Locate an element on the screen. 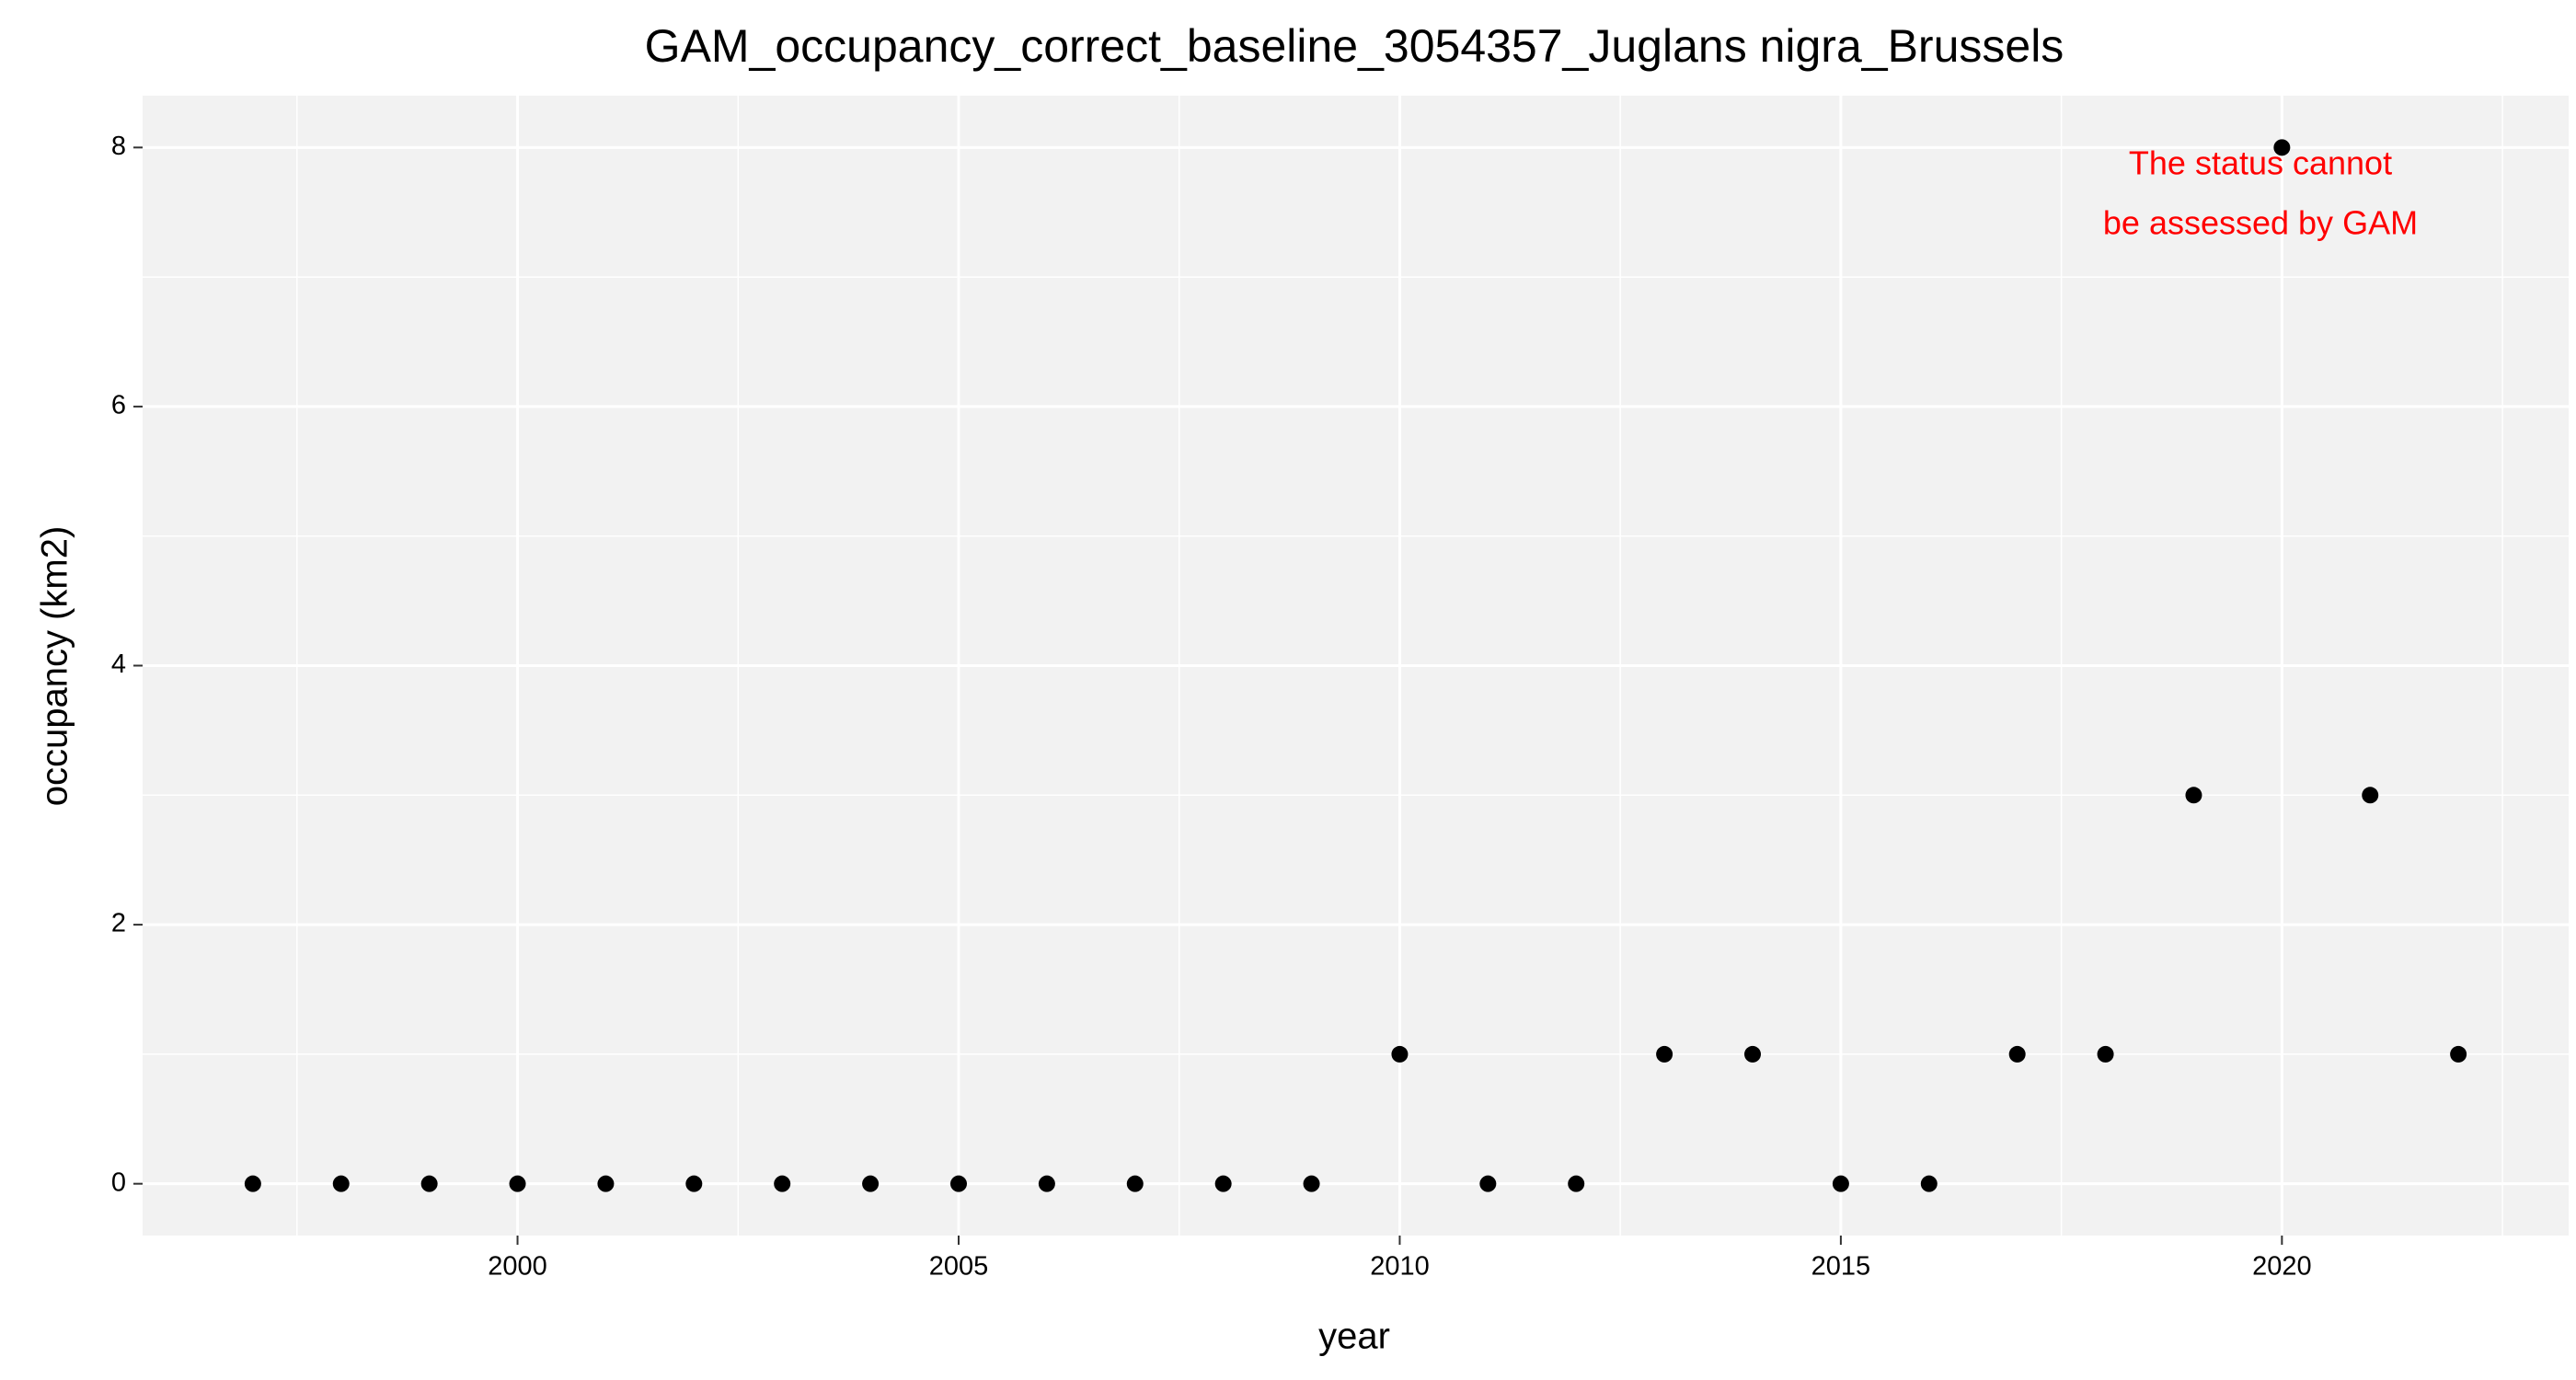  annotation: The status cannot is located at coordinates (2260, 163).